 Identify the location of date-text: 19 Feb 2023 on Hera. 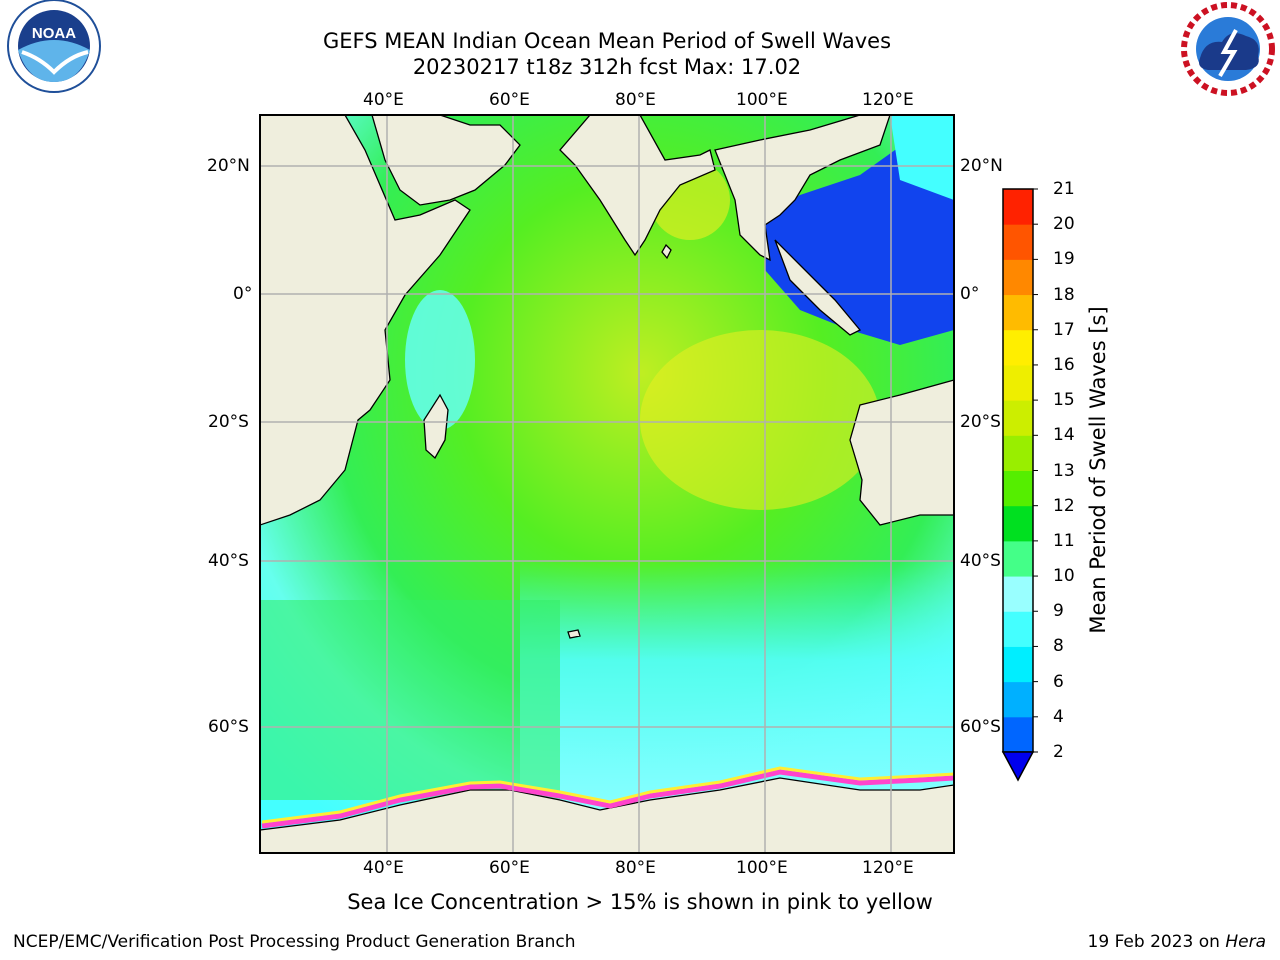
(1177, 942).